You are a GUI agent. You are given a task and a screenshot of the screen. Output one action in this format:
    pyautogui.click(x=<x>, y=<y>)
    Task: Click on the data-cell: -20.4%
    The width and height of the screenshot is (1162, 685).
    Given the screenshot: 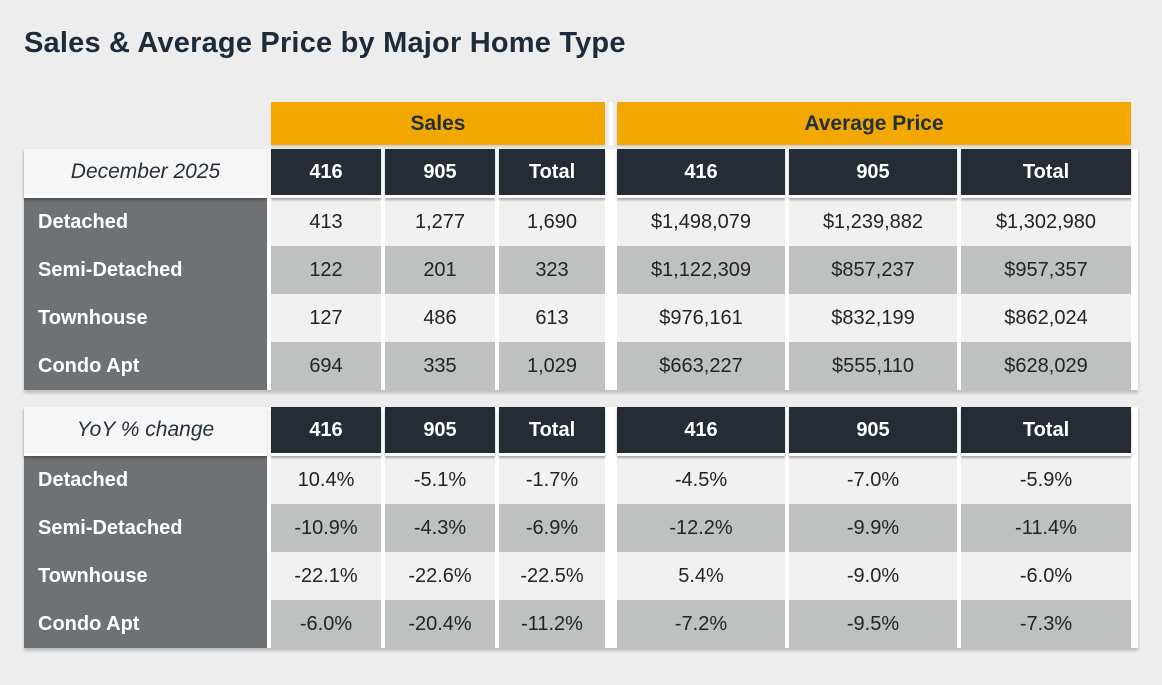 What is the action you would take?
    pyautogui.click(x=440, y=624)
    